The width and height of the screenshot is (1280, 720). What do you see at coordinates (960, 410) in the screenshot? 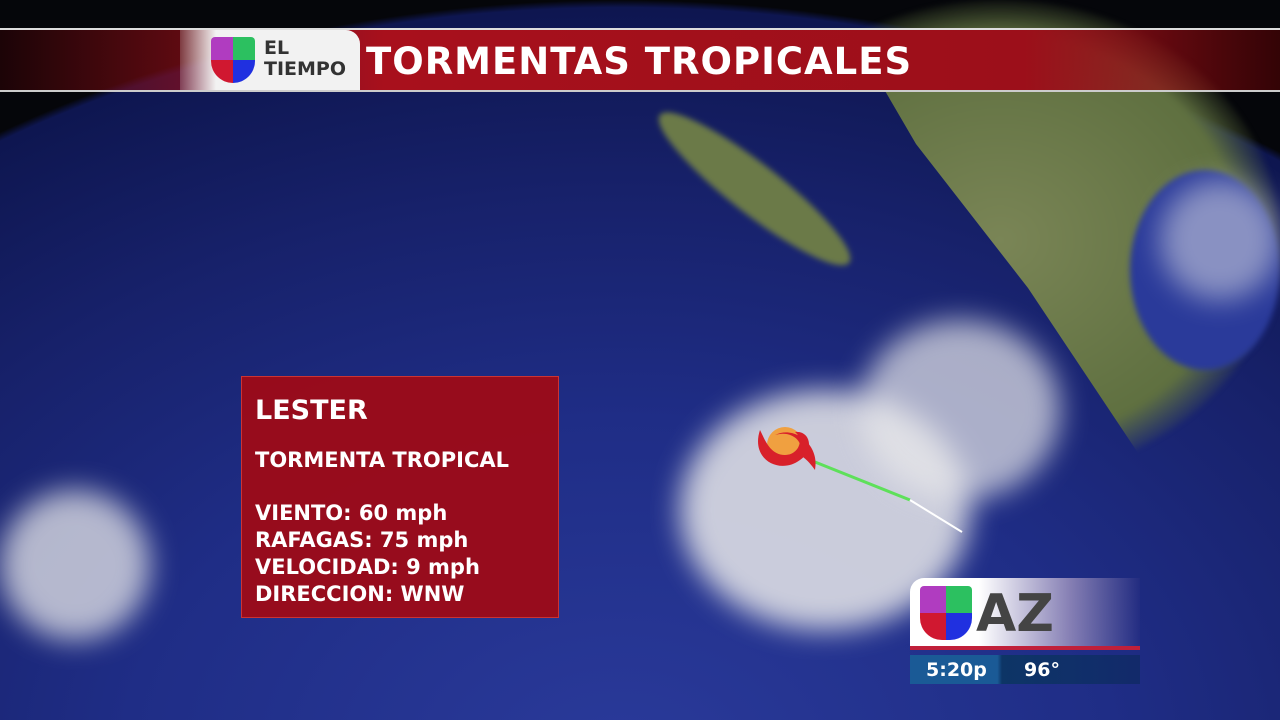
I see `storm-cloud-band` at bounding box center [960, 410].